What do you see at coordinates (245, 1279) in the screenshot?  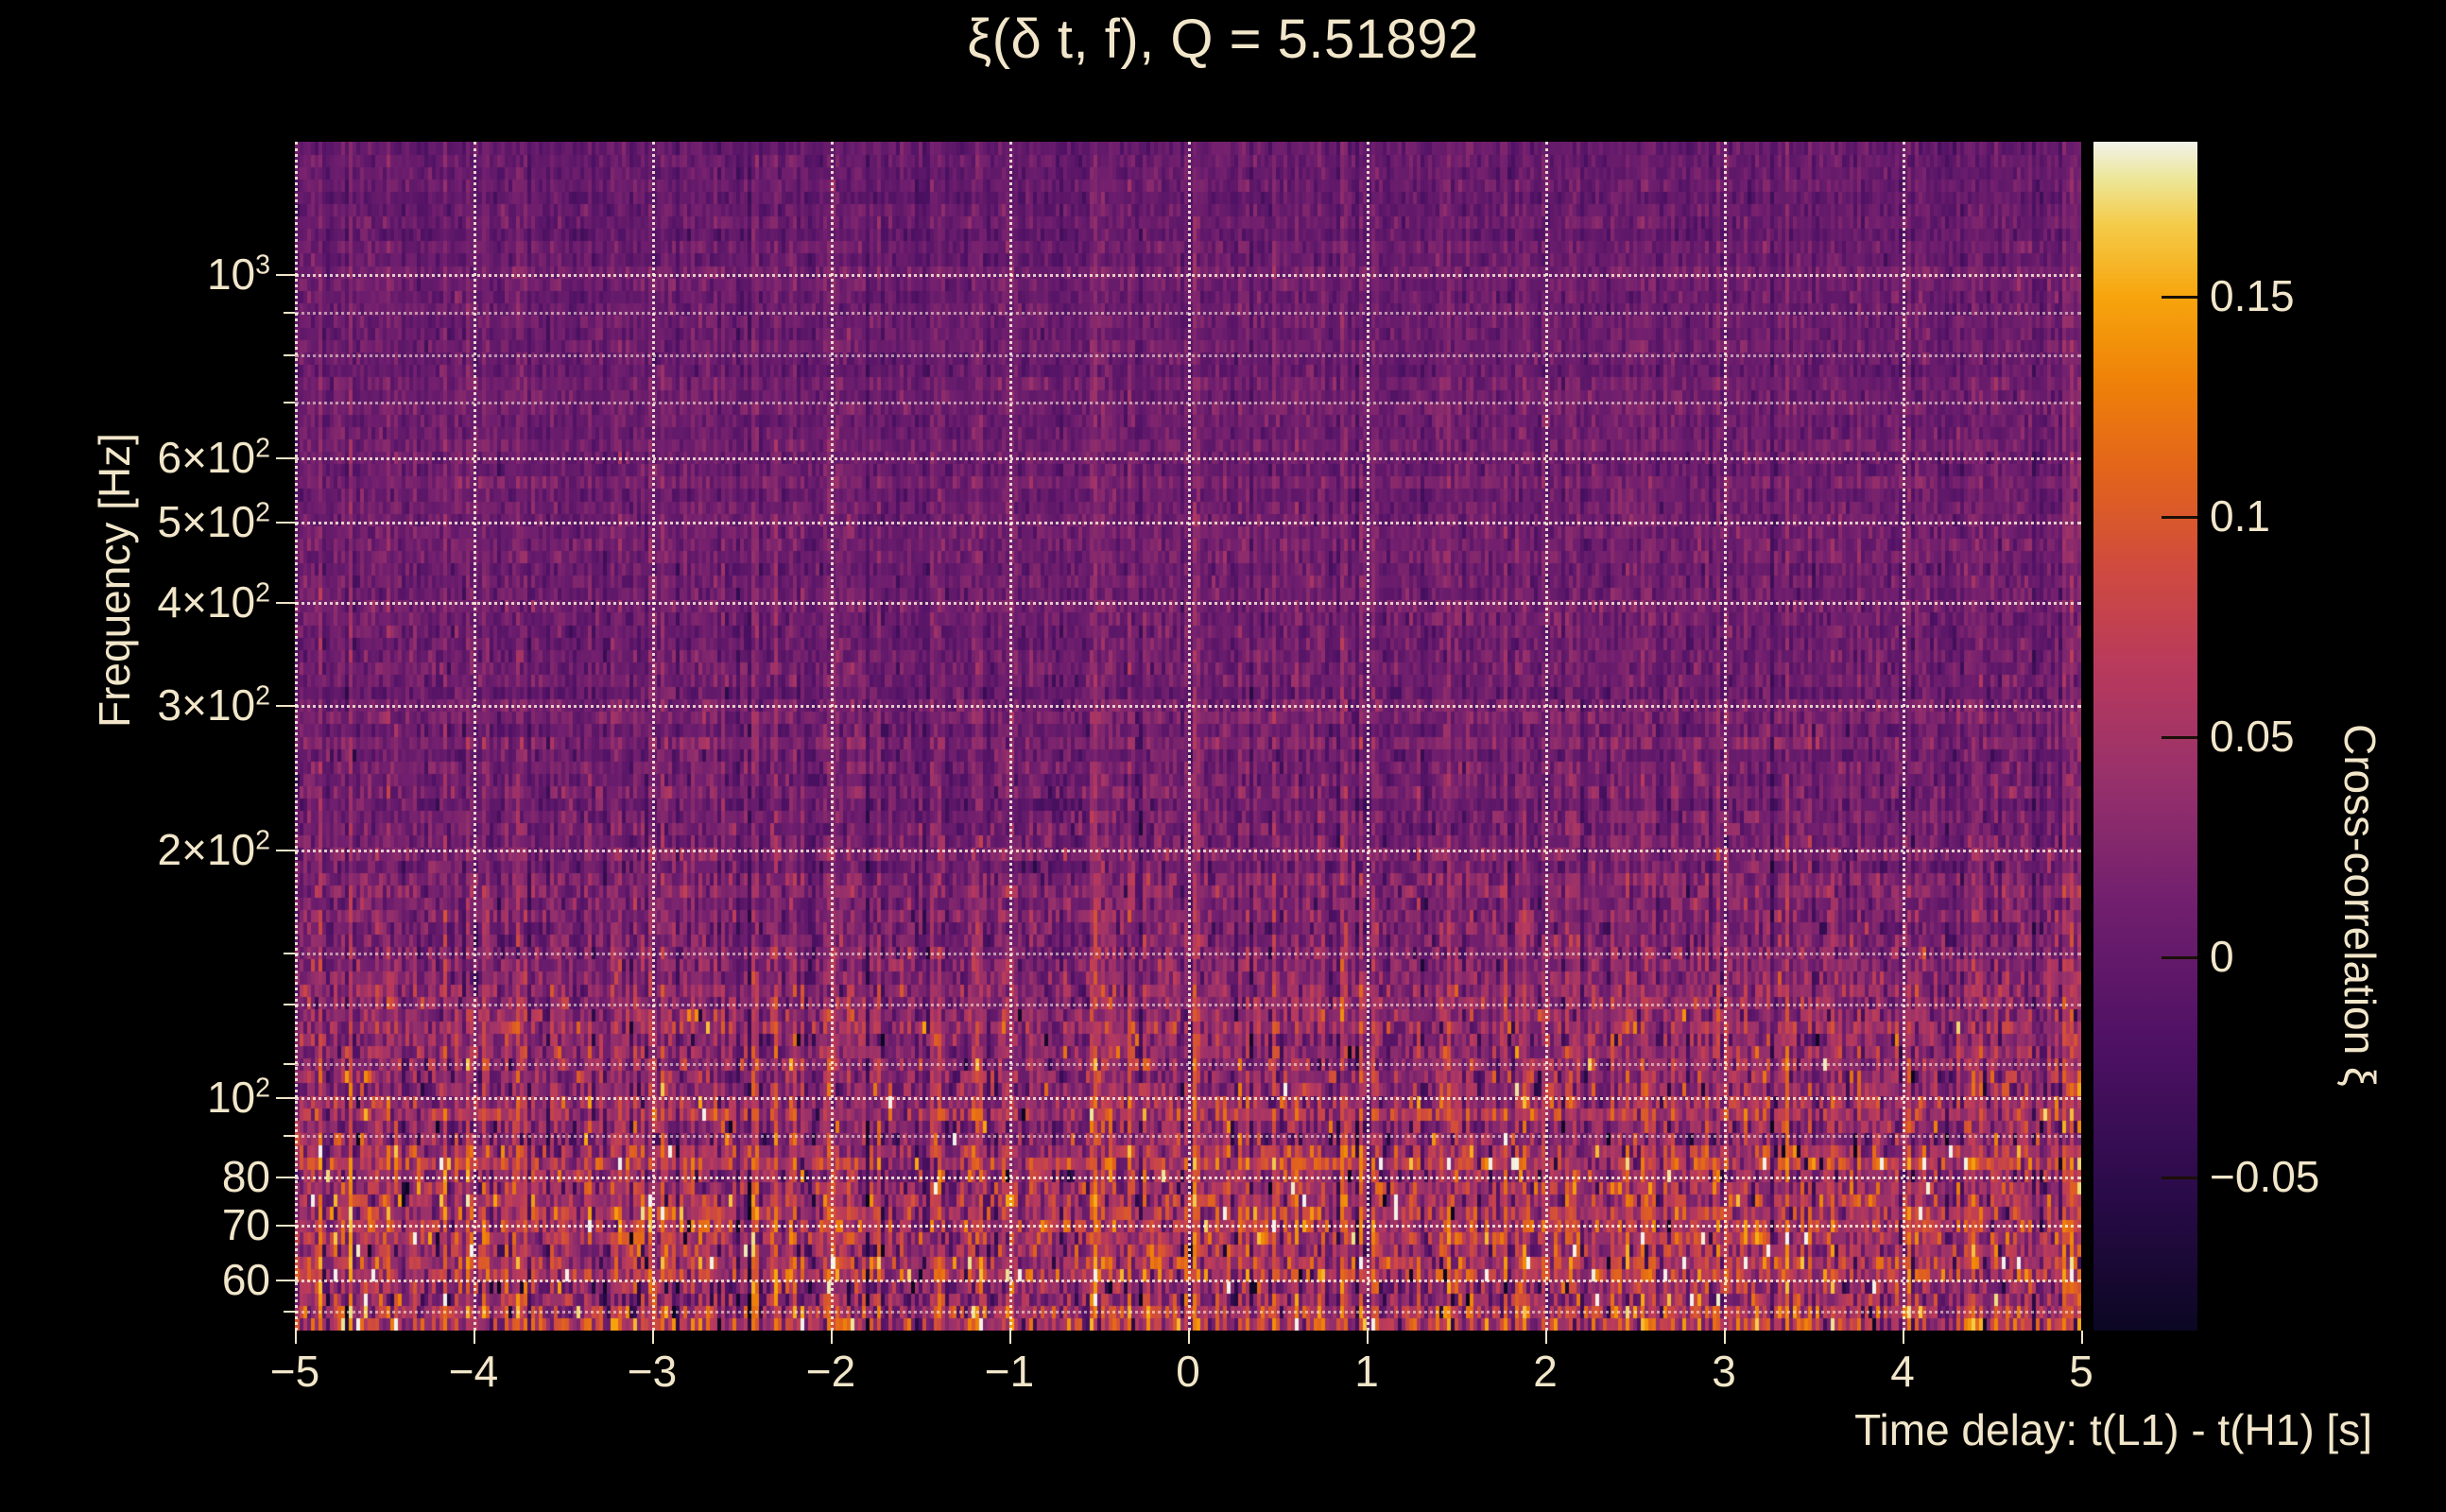 I see `y-axis-tick-label: 60` at bounding box center [245, 1279].